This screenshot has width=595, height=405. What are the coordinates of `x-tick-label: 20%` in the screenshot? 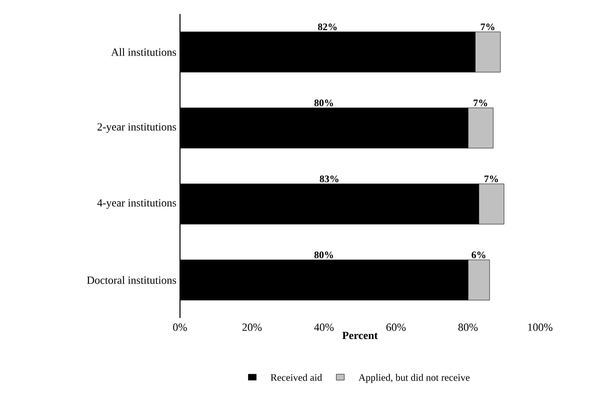 It's located at (252, 327).